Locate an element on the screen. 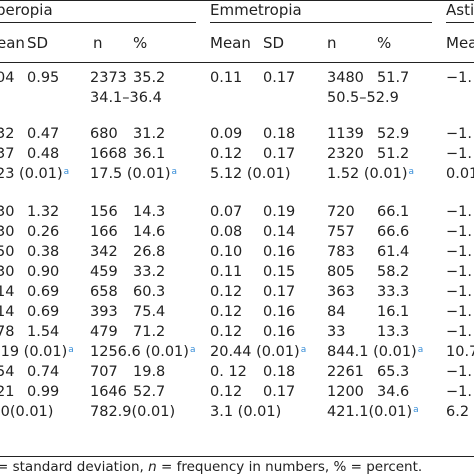  cell-hyper-n: 1646 is located at coordinates (108, 392).